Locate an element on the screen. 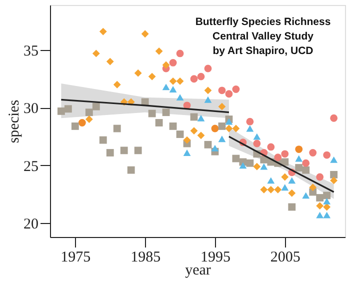  y-tick-label: 35 is located at coordinates (31, 52).